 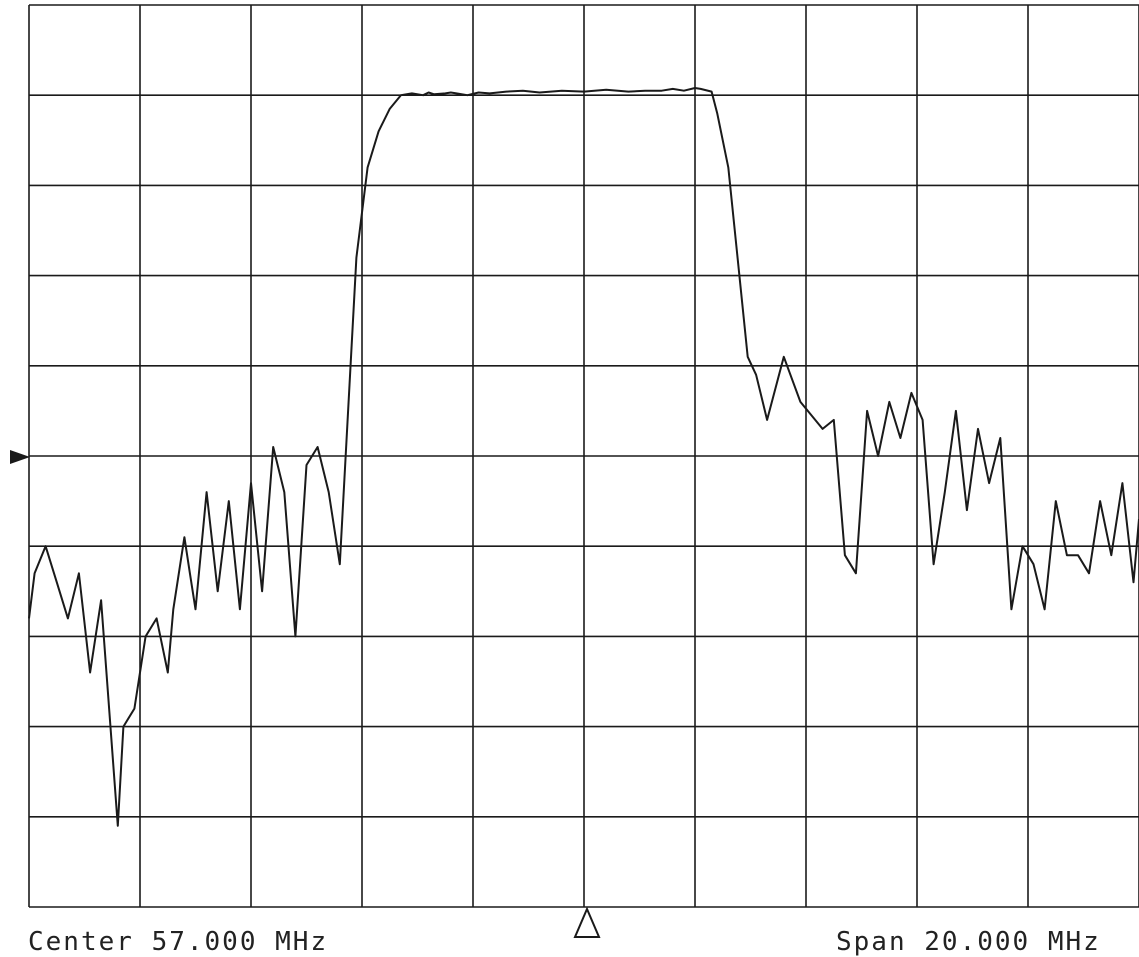 What do you see at coordinates (178, 942) in the screenshot?
I see `center-frequency-label: Center 57.000 MHz` at bounding box center [178, 942].